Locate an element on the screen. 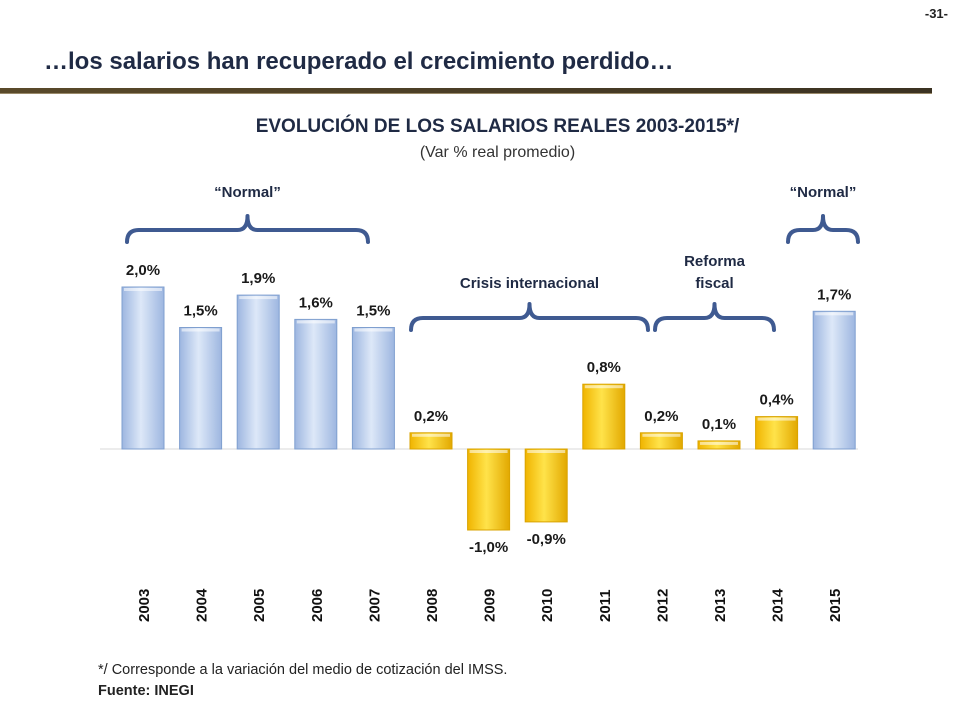 This screenshot has height=720, width=960. data-label-2005: 1,9% is located at coordinates (258, 278).